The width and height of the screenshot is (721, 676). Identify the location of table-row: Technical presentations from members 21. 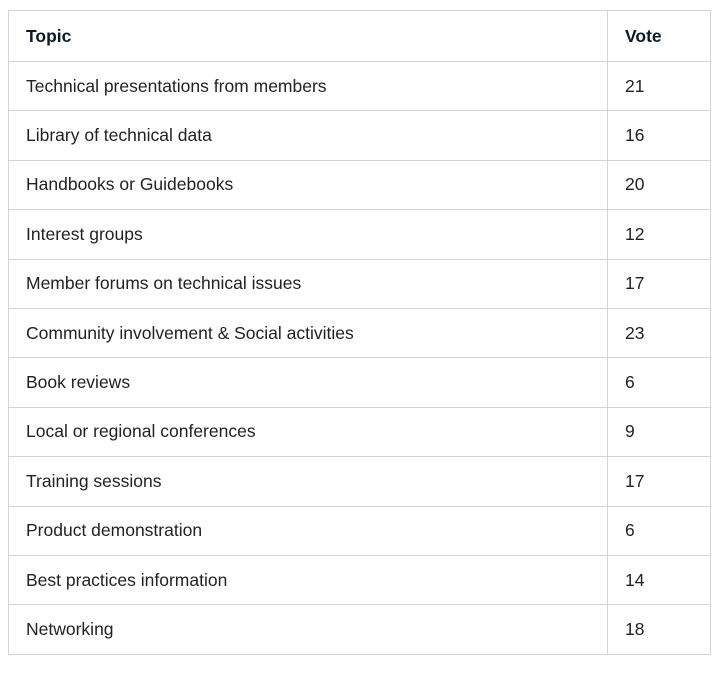
(359, 86).